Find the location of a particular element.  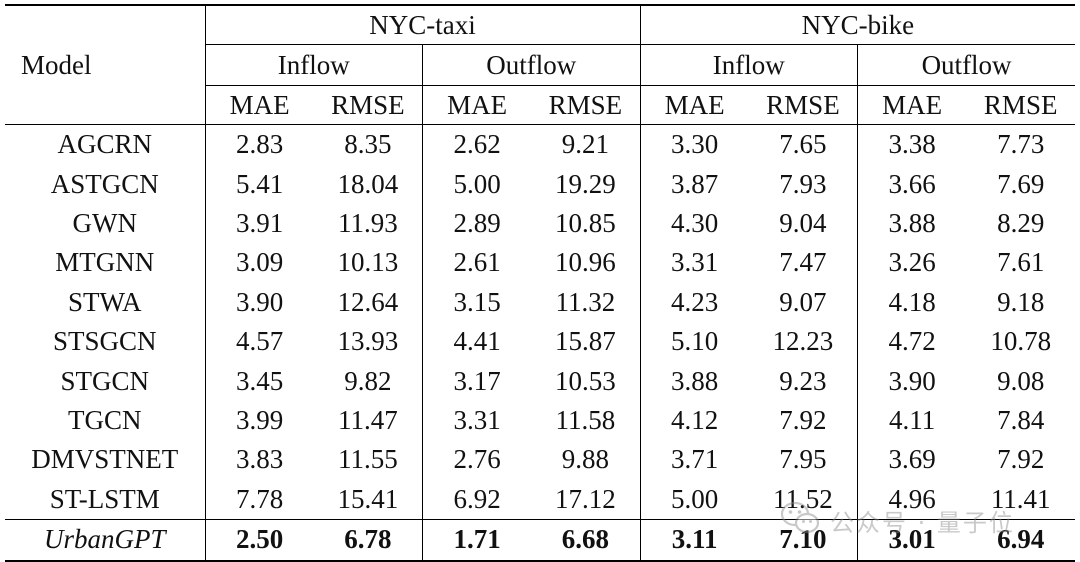

metric-value: 10.78 is located at coordinates (1021, 341).